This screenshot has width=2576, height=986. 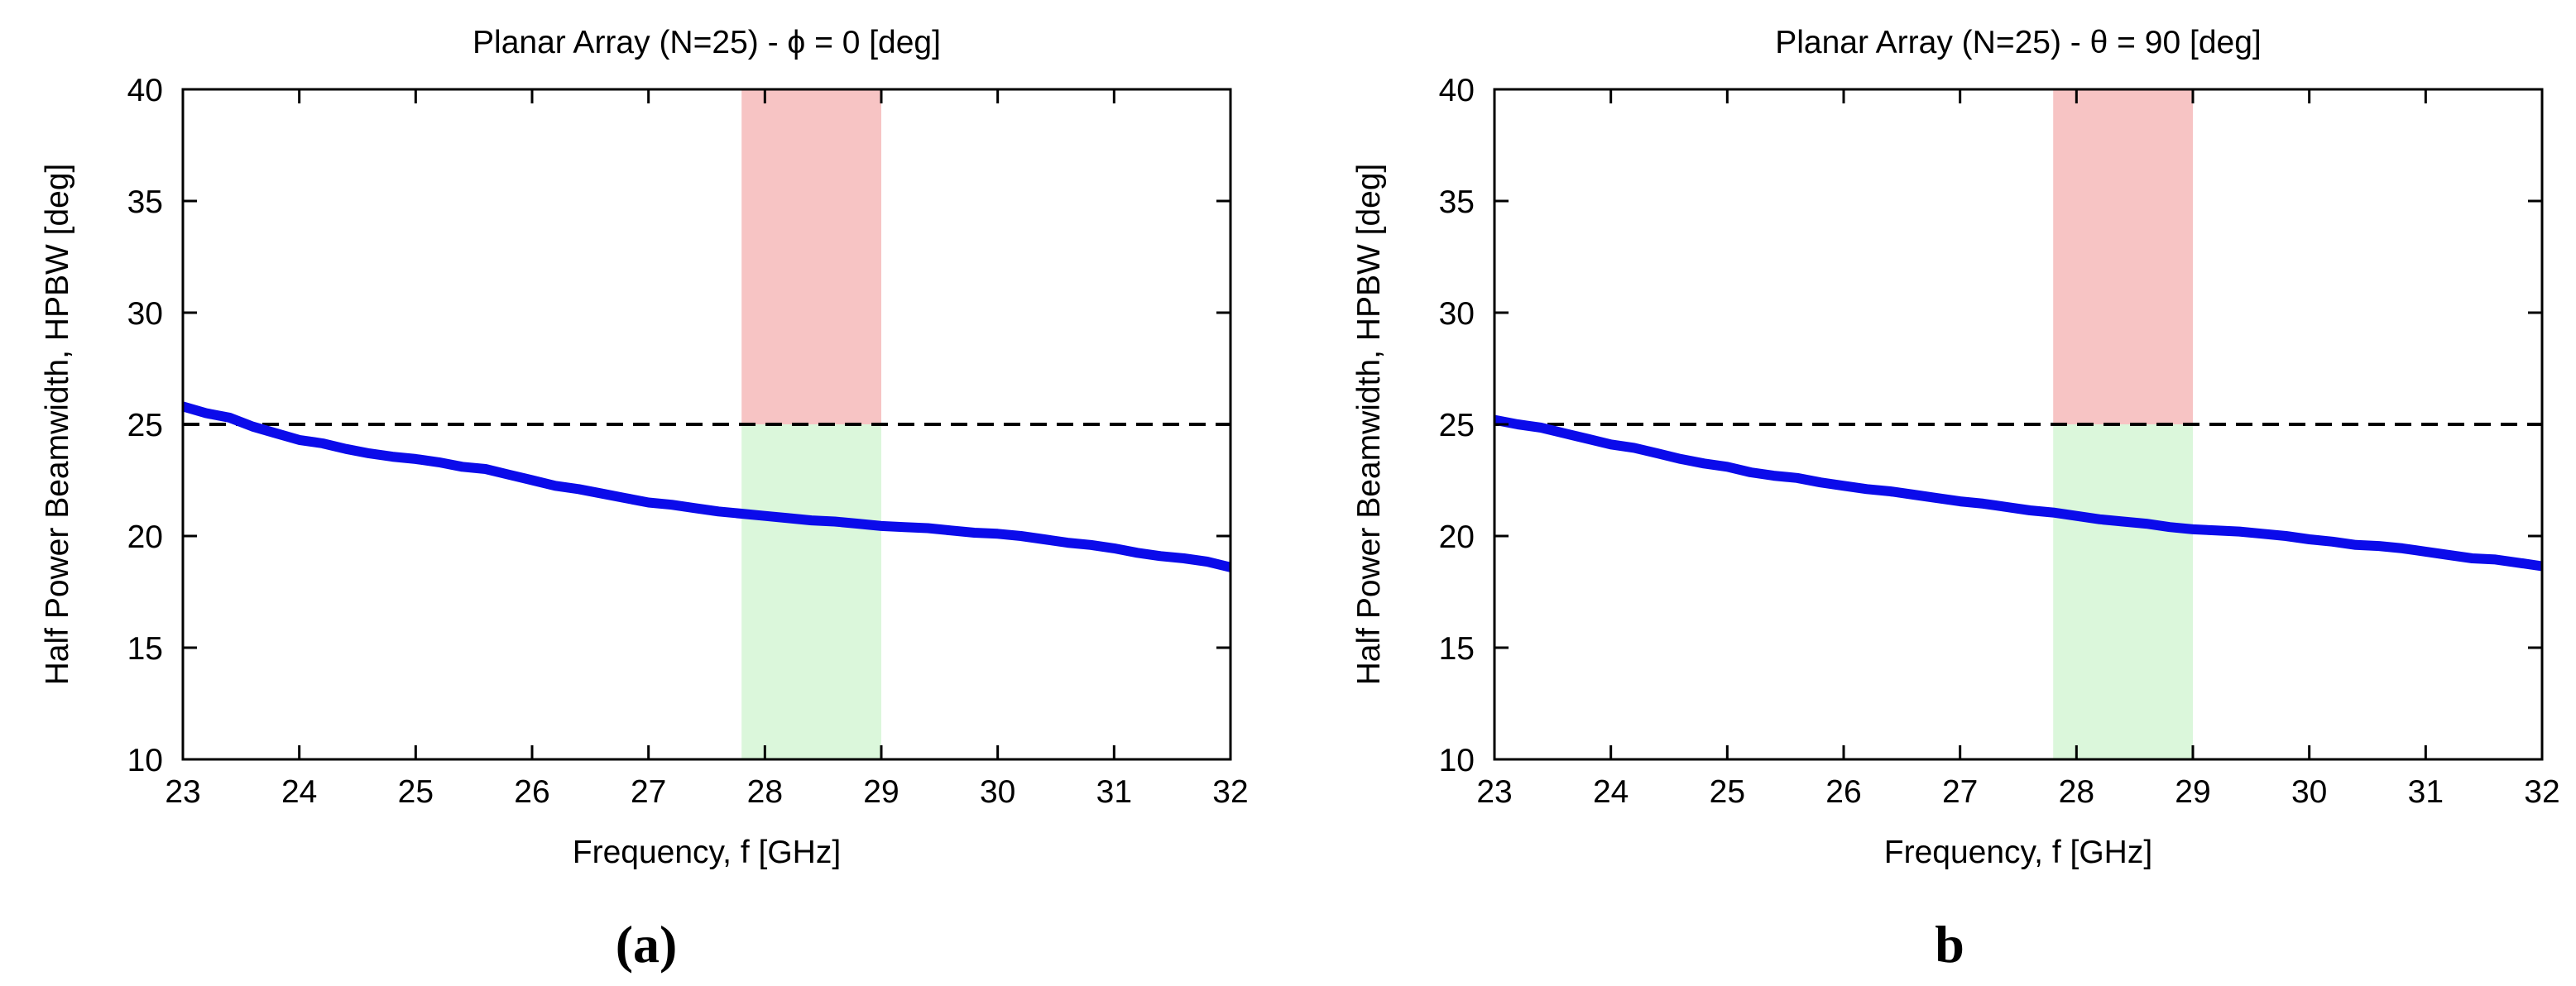 What do you see at coordinates (647, 944) in the screenshot?
I see `panel-label: (a)` at bounding box center [647, 944].